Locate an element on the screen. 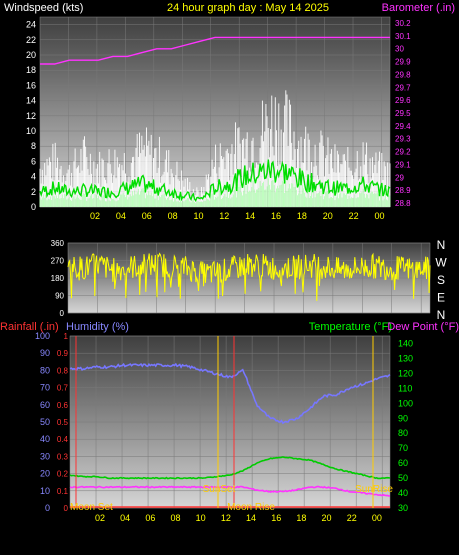 This screenshot has height=555, width=459. windspeed-tick-label: 18 is located at coordinates (31, 70).